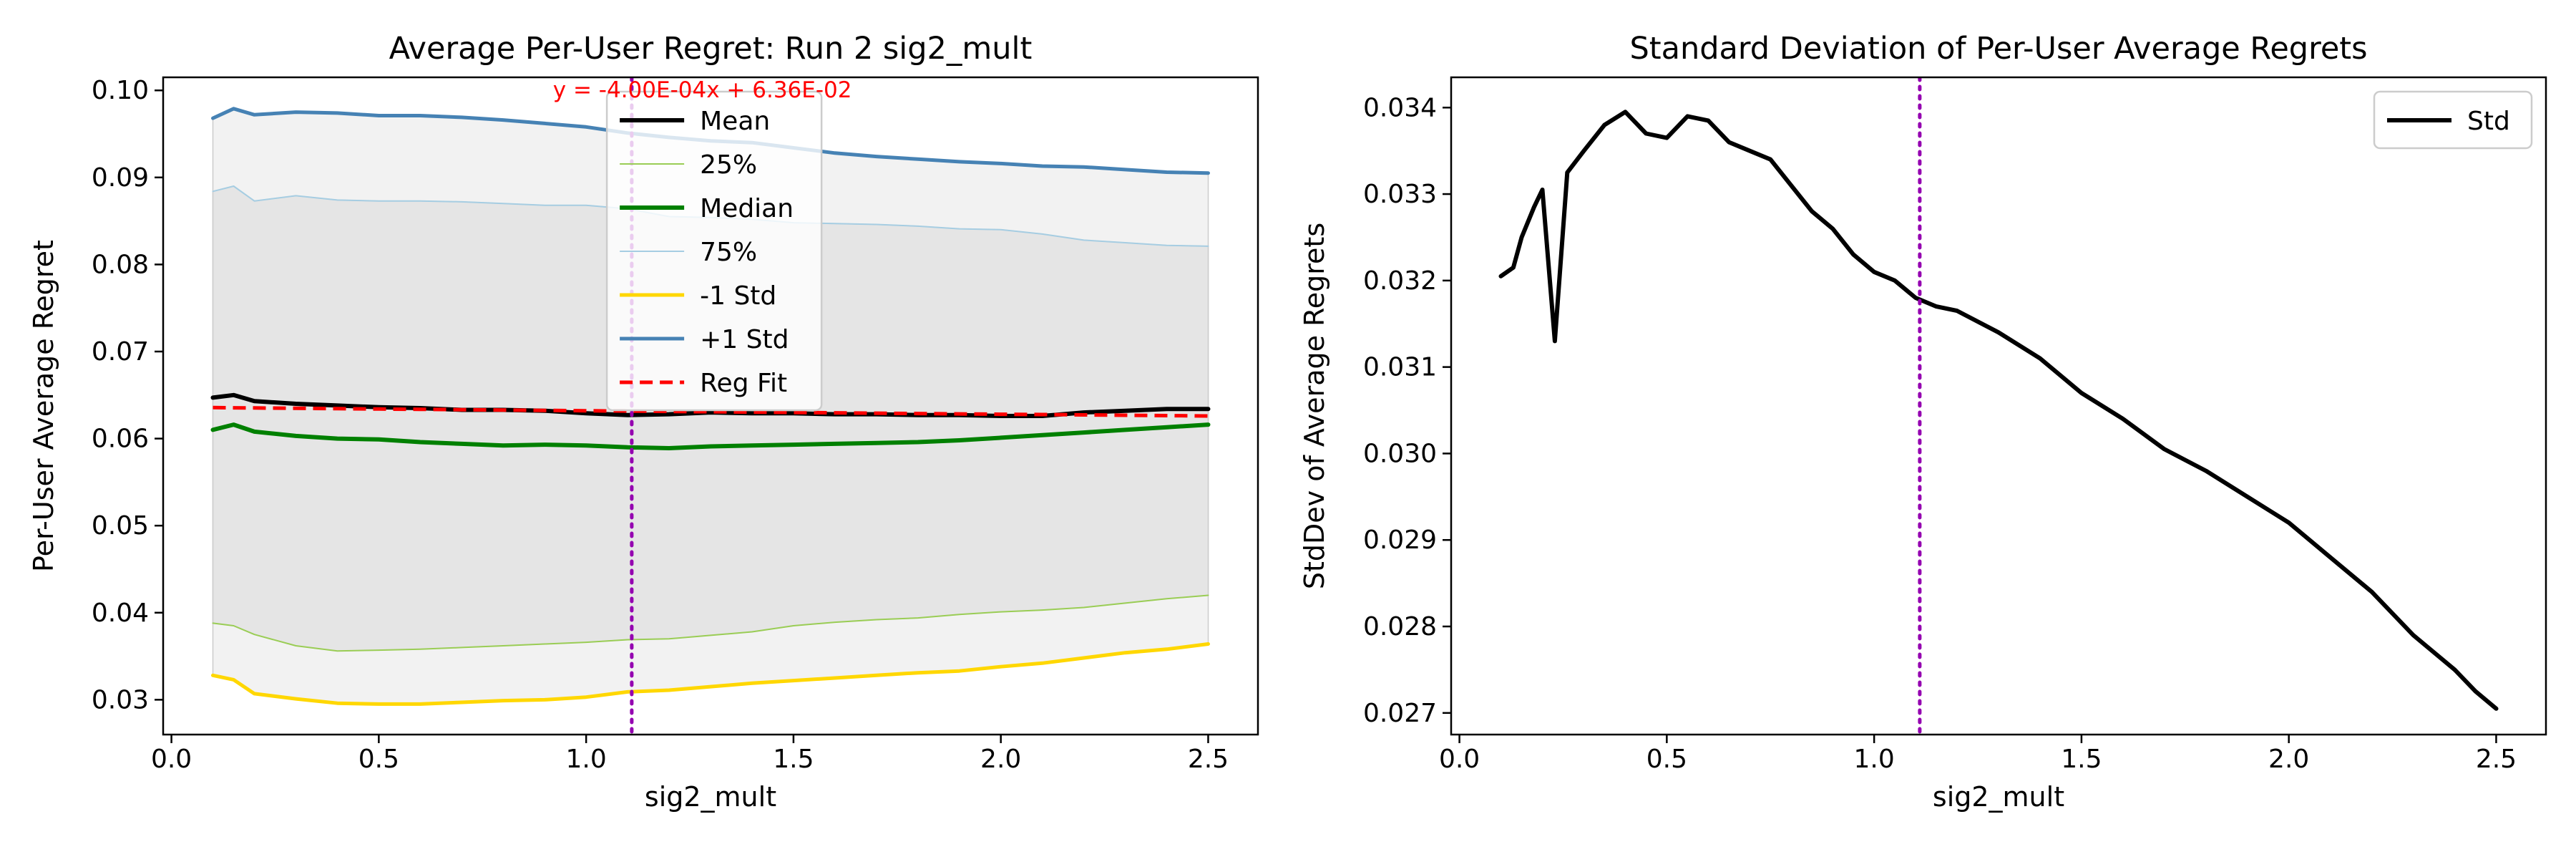 The height and width of the screenshot is (862, 2576). I want to click on chart-title: Average Per-User Regret: Run 2 sig2_mult, so click(711, 49).